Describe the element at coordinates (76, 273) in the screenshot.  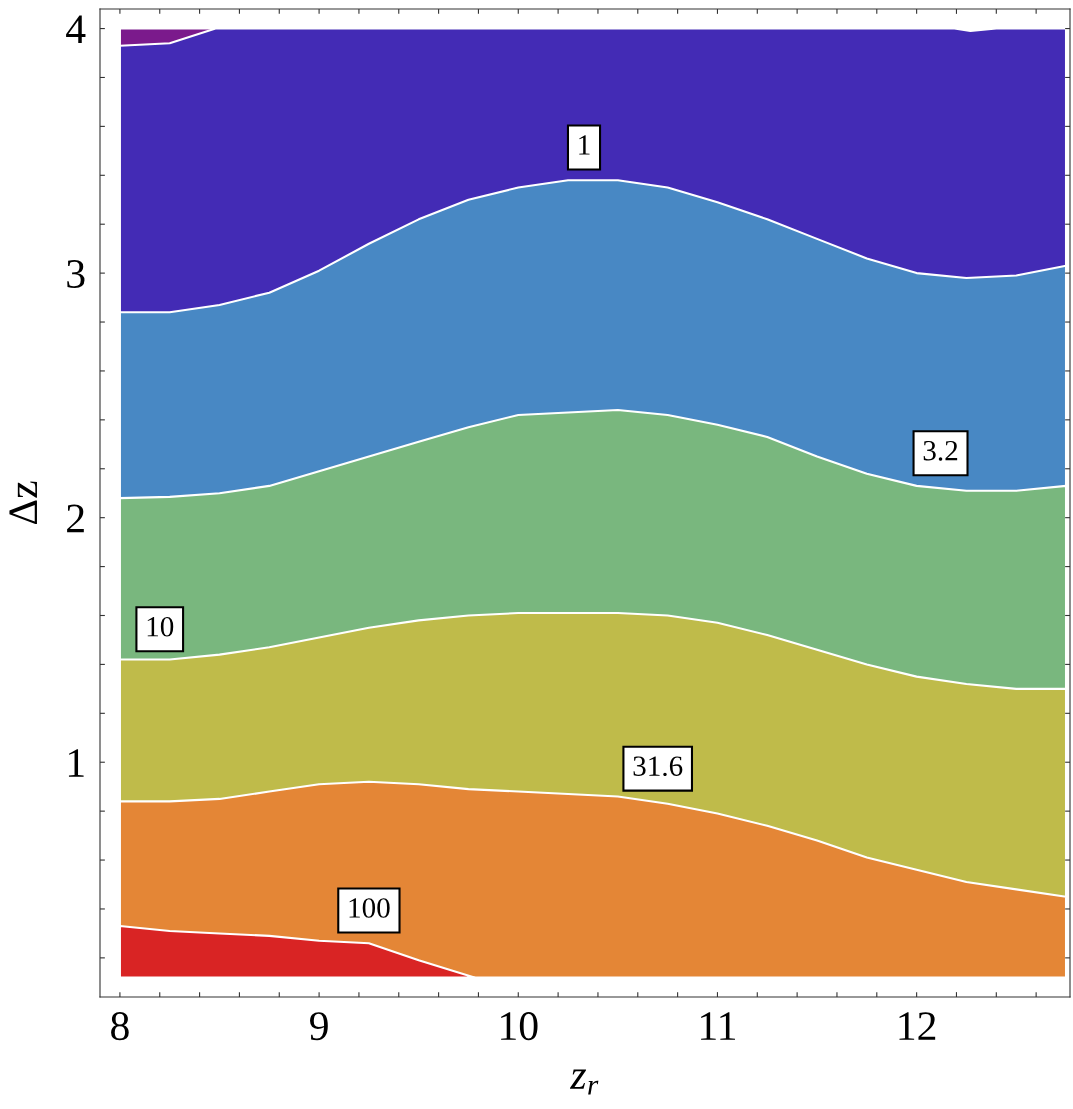
I see `y-tick-label: 3` at that location.